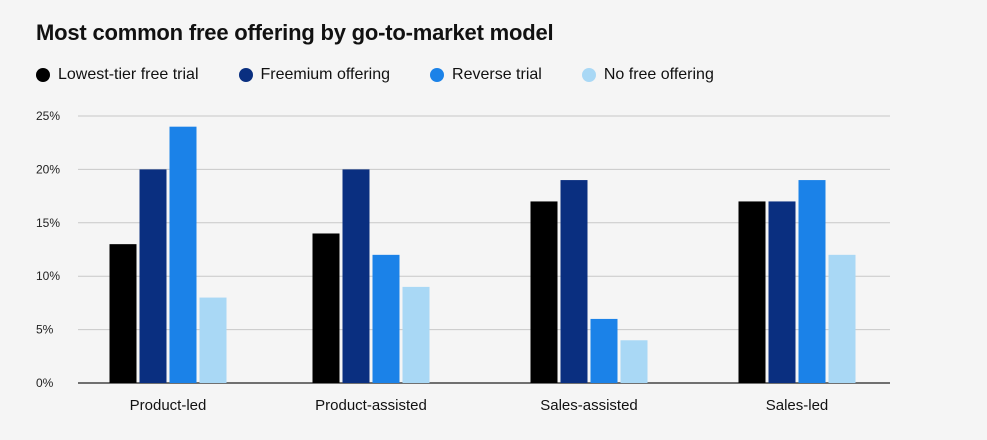 The image size is (987, 440). I want to click on legend-label-reverse-trial: Reverse trial, so click(497, 74).